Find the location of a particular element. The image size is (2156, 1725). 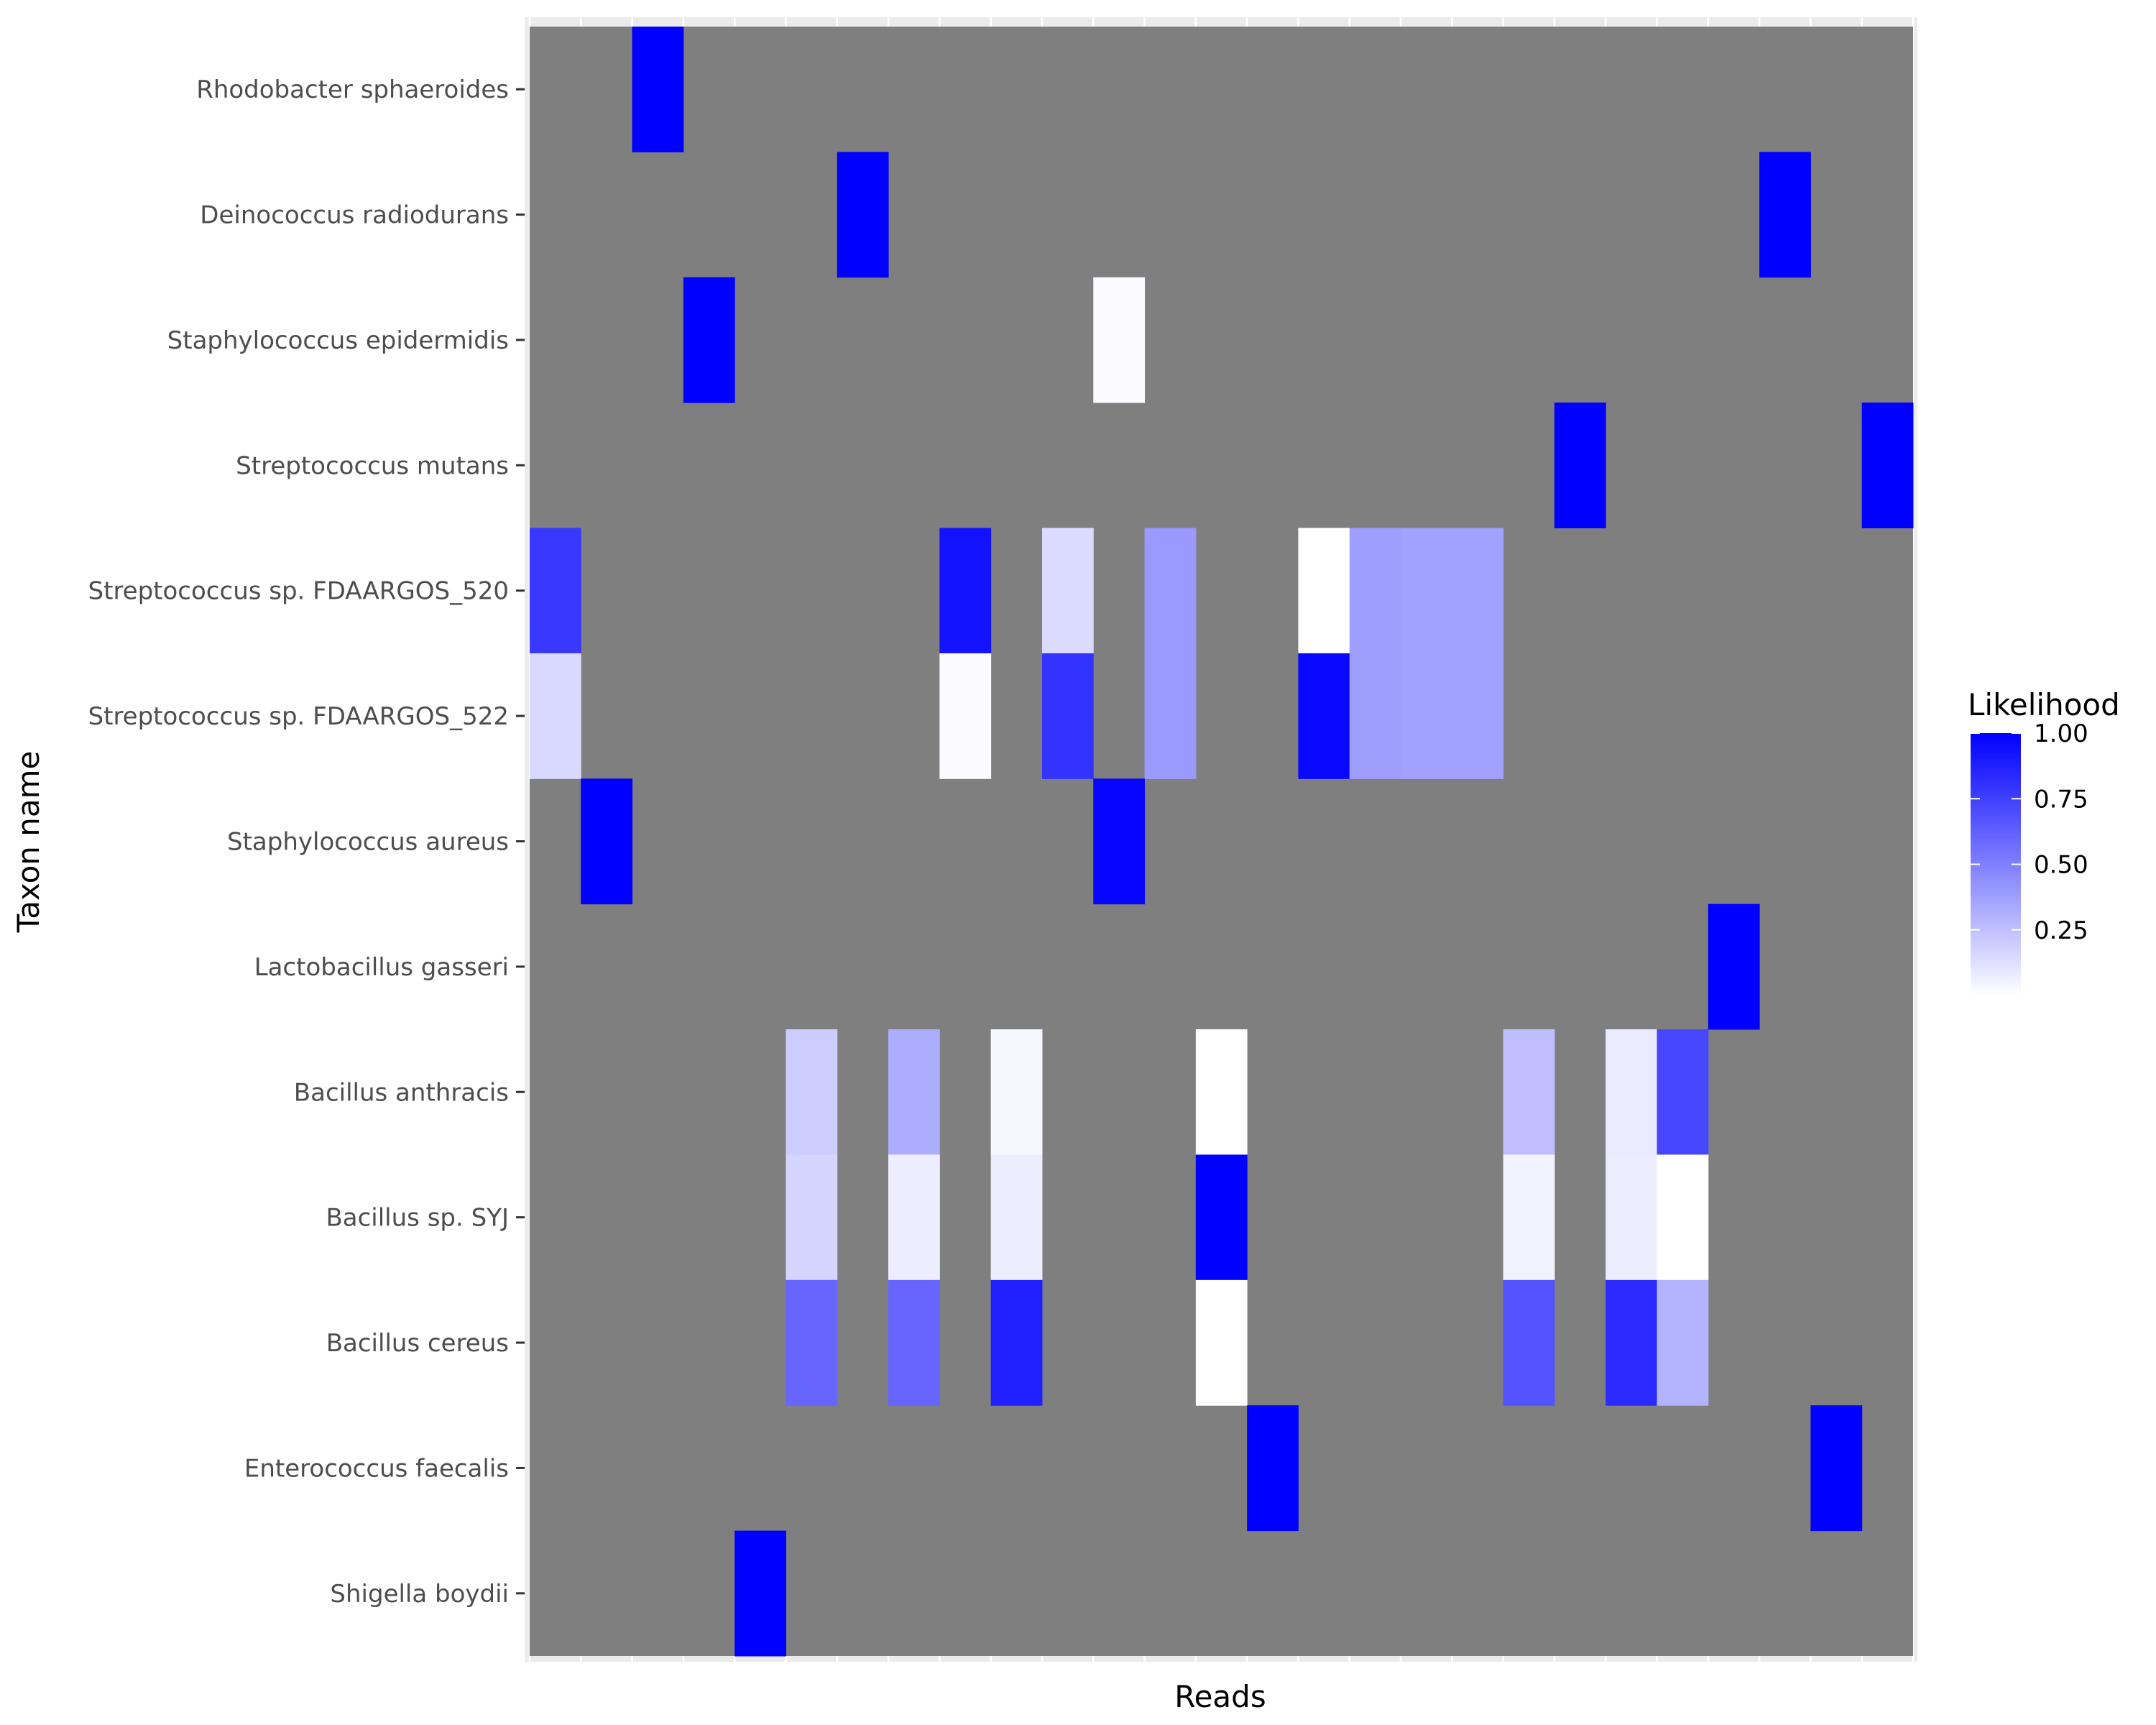

legend-tick-label: 0.50 is located at coordinates (2061, 865).